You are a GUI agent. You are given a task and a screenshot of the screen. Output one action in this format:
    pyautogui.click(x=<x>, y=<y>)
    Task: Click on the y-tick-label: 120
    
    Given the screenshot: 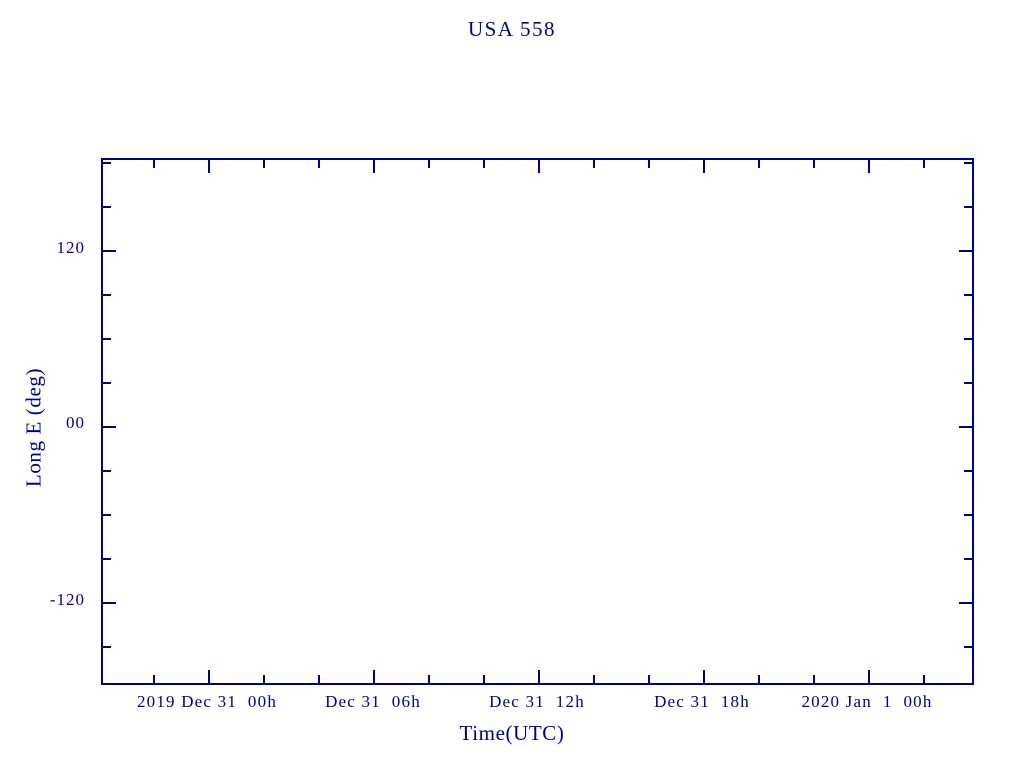 What is the action you would take?
    pyautogui.click(x=70, y=247)
    